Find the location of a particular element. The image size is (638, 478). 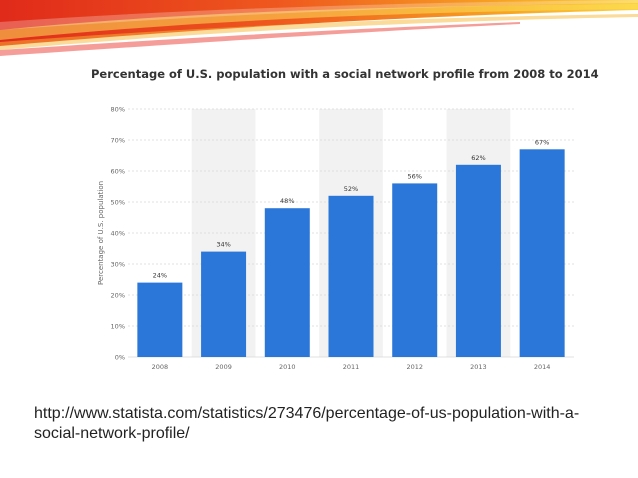

y-axis-label: Percentage of U.S. population is located at coordinates (101, 233).